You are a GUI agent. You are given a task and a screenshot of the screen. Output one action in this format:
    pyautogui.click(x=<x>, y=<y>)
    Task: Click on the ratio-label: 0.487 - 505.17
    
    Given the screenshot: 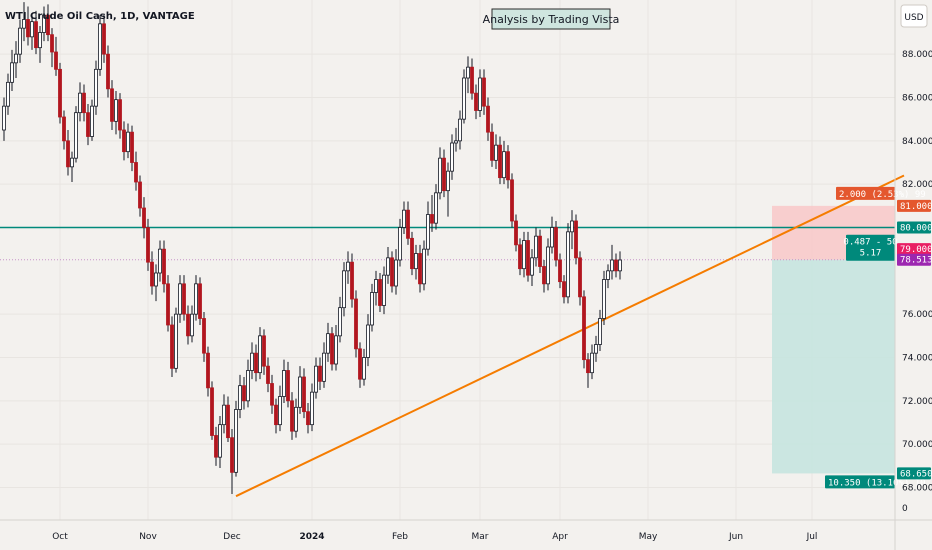 What is the action you would take?
    pyautogui.click(x=870, y=247)
    